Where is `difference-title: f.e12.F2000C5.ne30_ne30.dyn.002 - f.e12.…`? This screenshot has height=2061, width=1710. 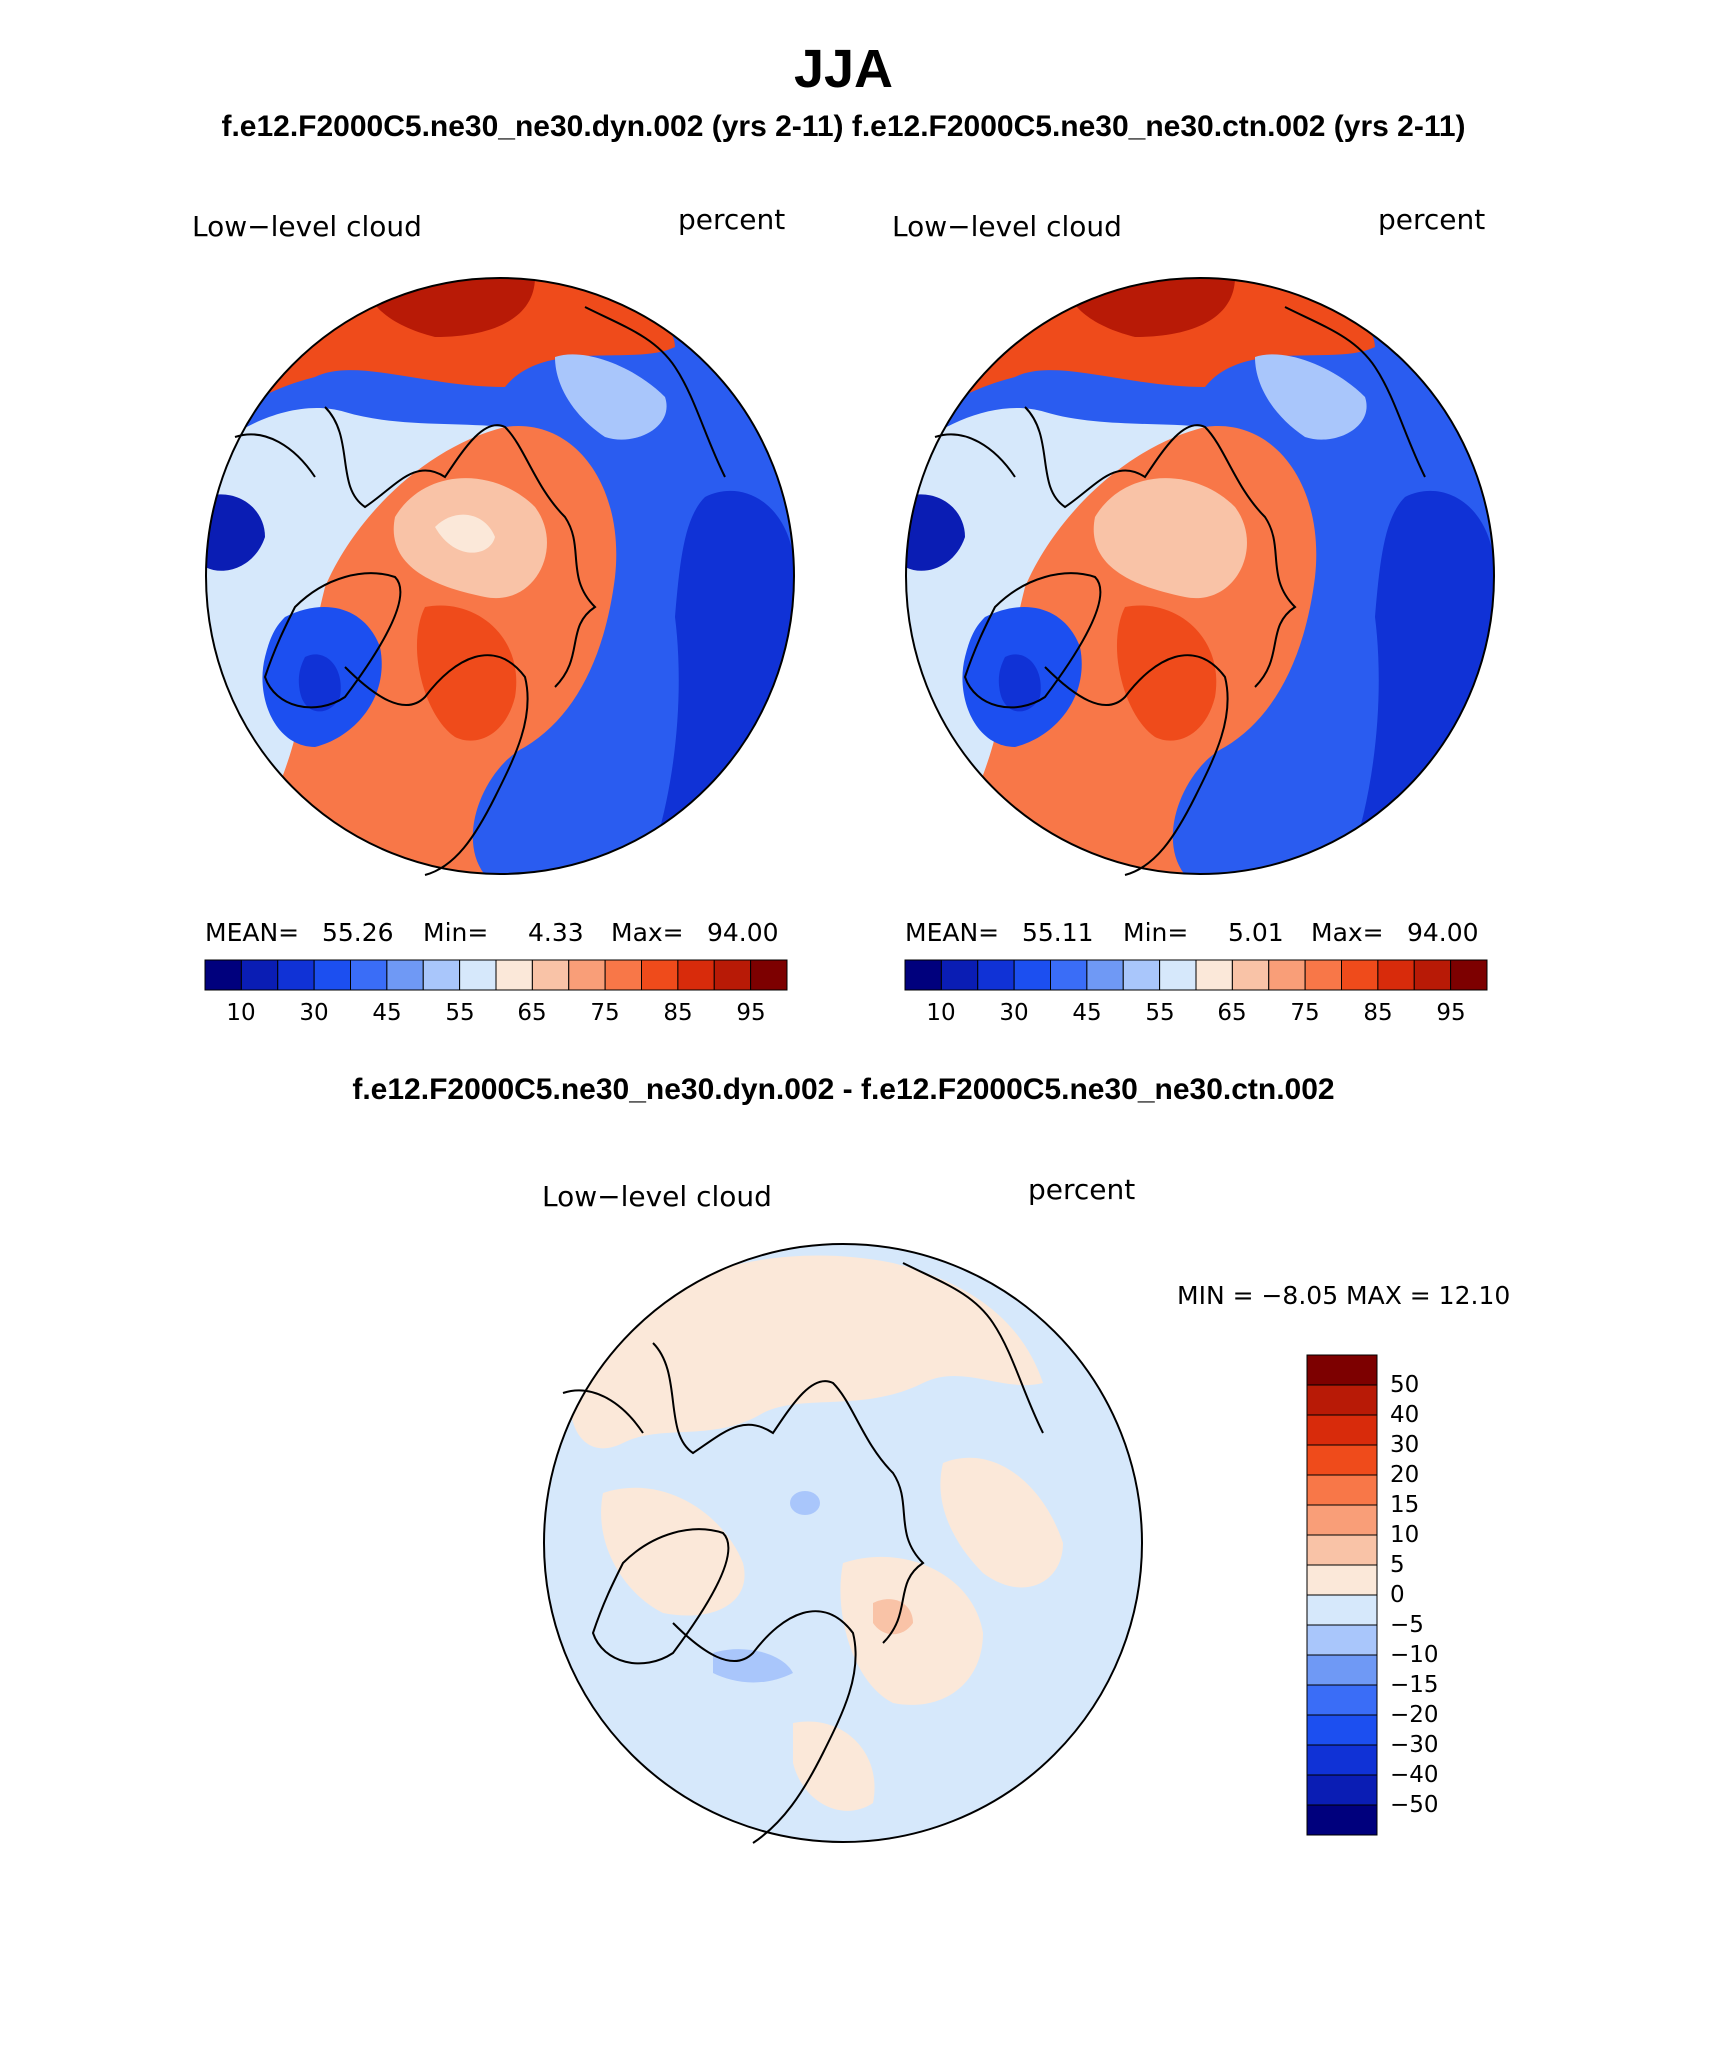 difference-title: f.e12.F2000C5.ne30_ne30.dyn.002 - f.e12.… is located at coordinates (843, 1089).